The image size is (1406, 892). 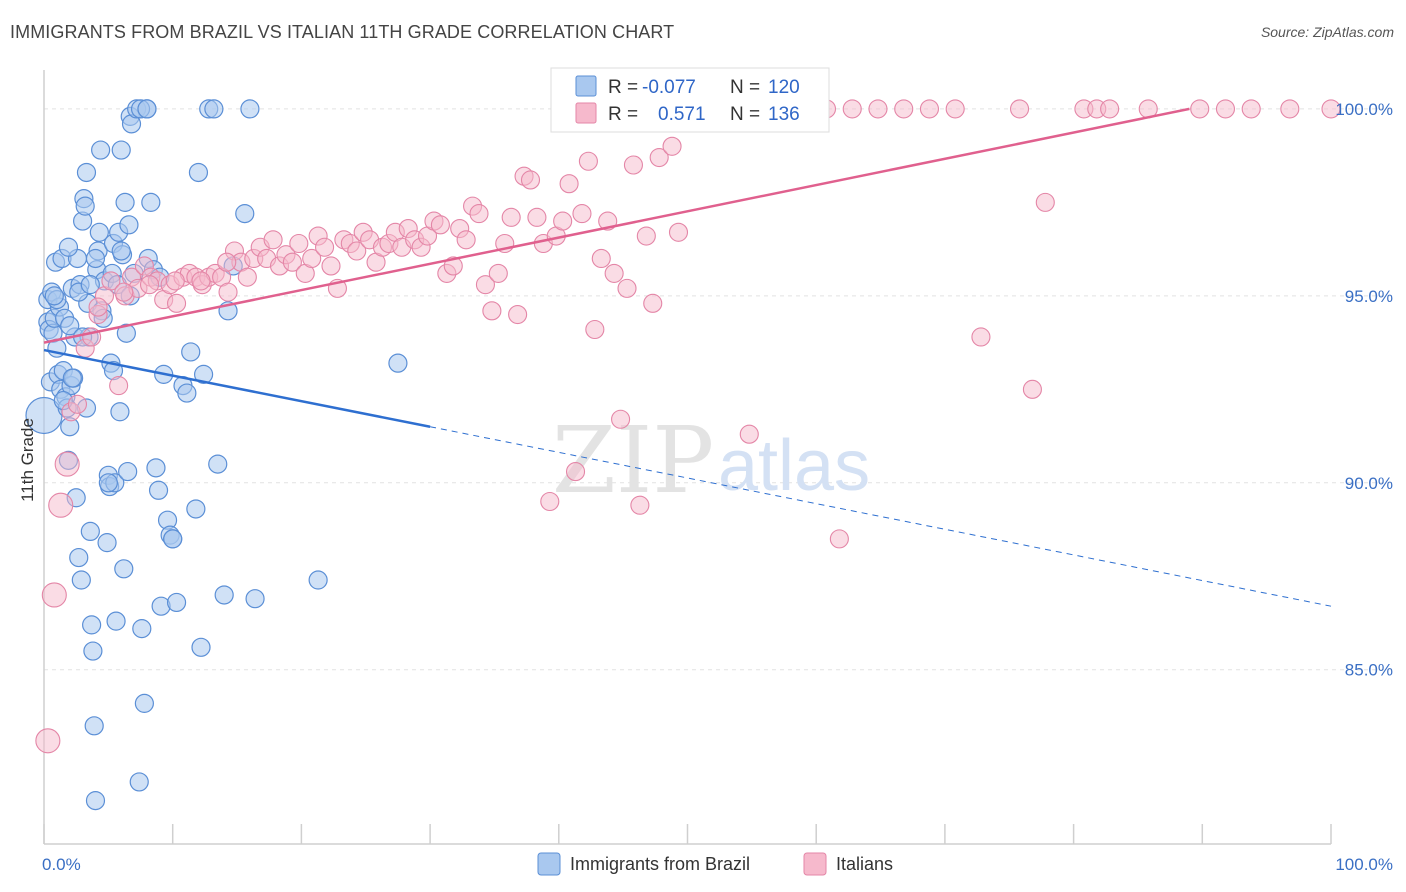 I want to click on chart-source: Source: ZipAtlas.com, so click(x=1327, y=32).